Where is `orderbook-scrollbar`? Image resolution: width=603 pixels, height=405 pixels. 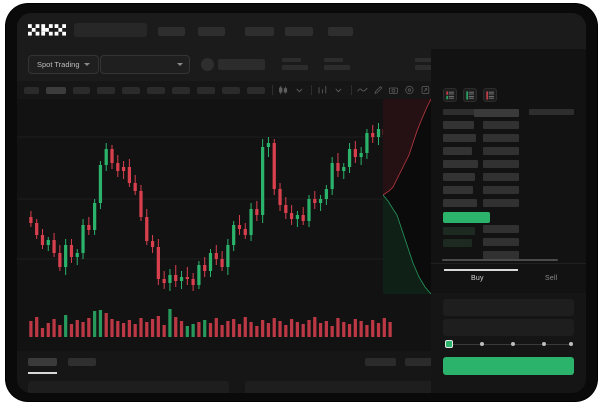
orderbook-scrollbar is located at coordinates (500, 260).